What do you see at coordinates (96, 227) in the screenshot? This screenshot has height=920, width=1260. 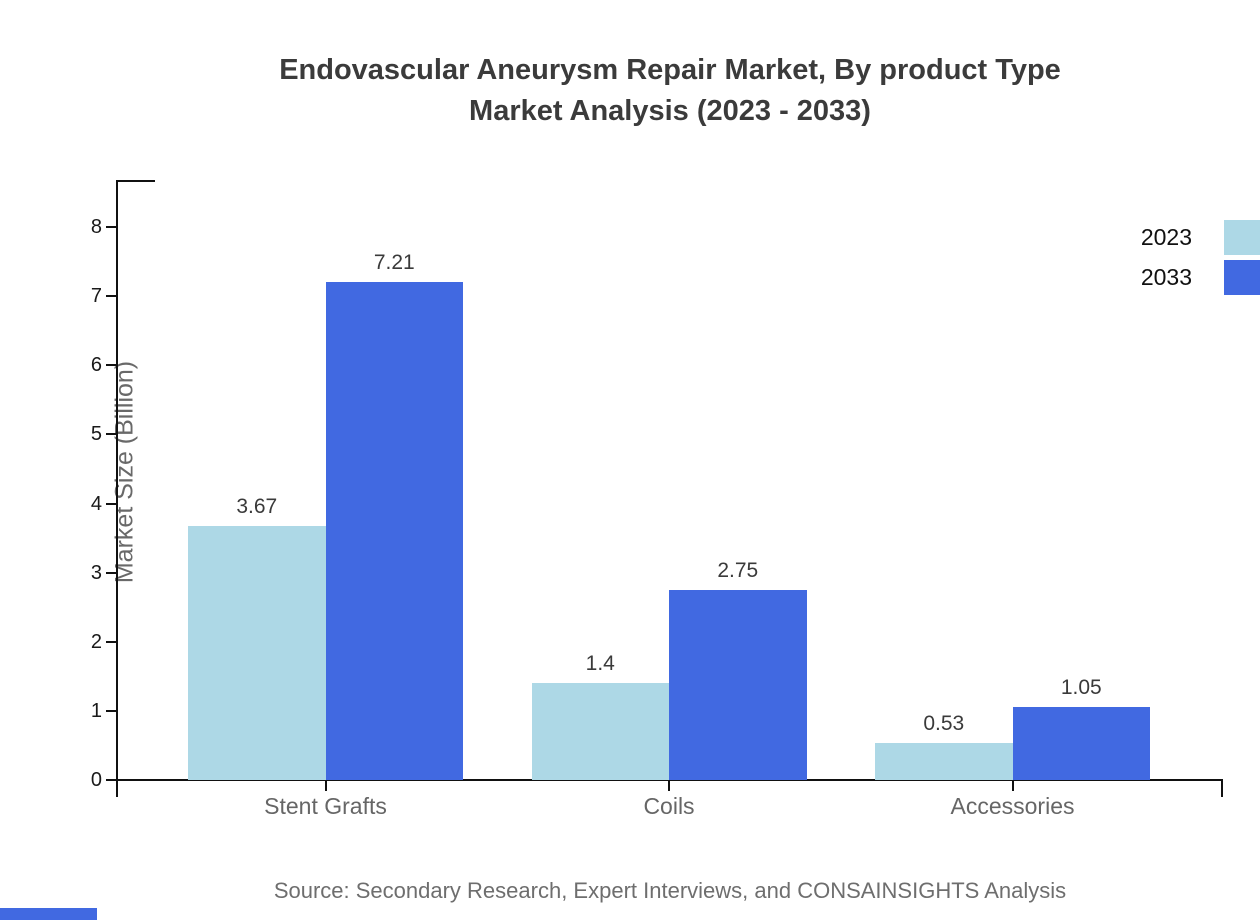 I see `y-tick-label: 8` at bounding box center [96, 227].